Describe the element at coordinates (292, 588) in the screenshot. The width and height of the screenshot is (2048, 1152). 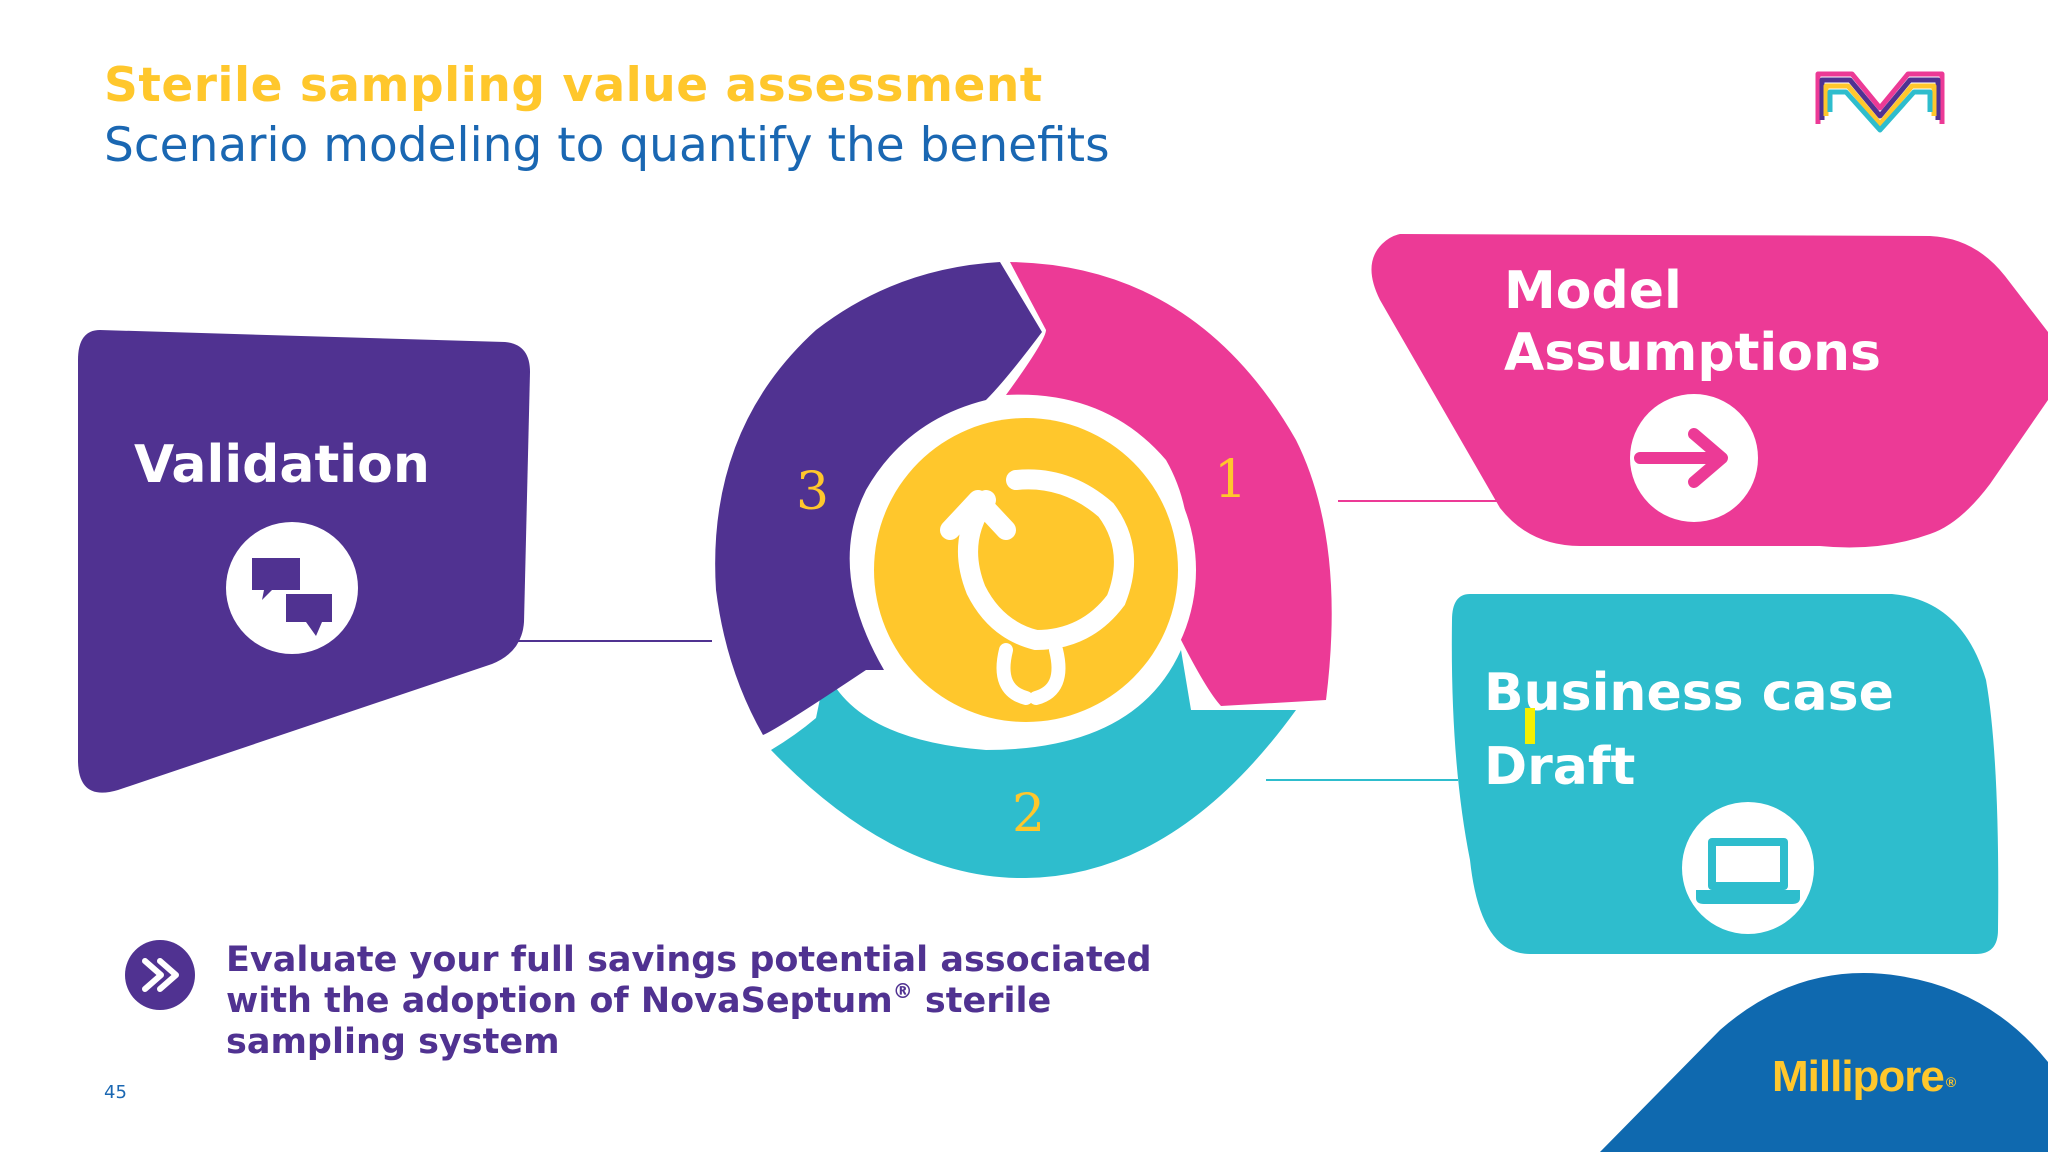
I see `chat-bubbles-icon` at that location.